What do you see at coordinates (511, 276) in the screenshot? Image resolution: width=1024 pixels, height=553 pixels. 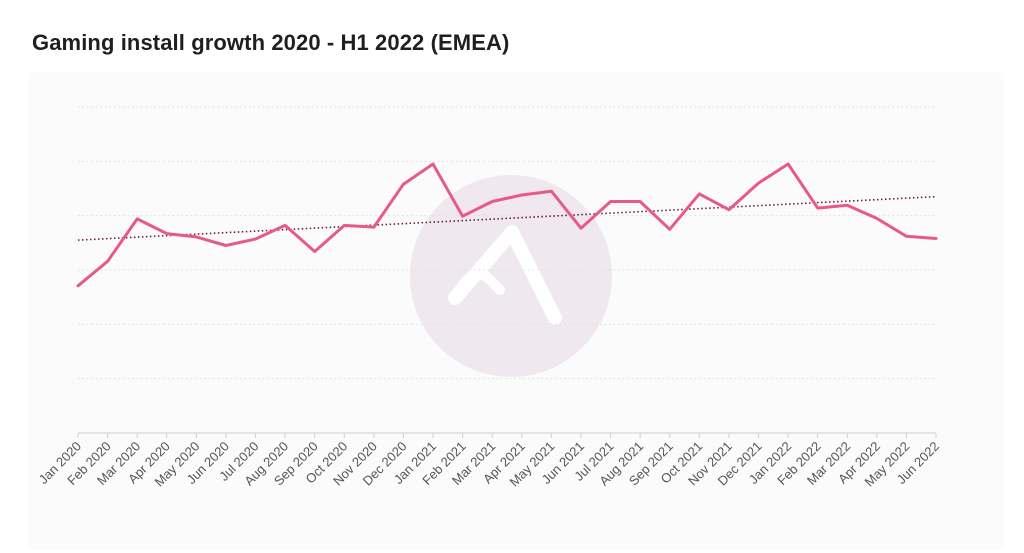 I see `watermark-logo` at bounding box center [511, 276].